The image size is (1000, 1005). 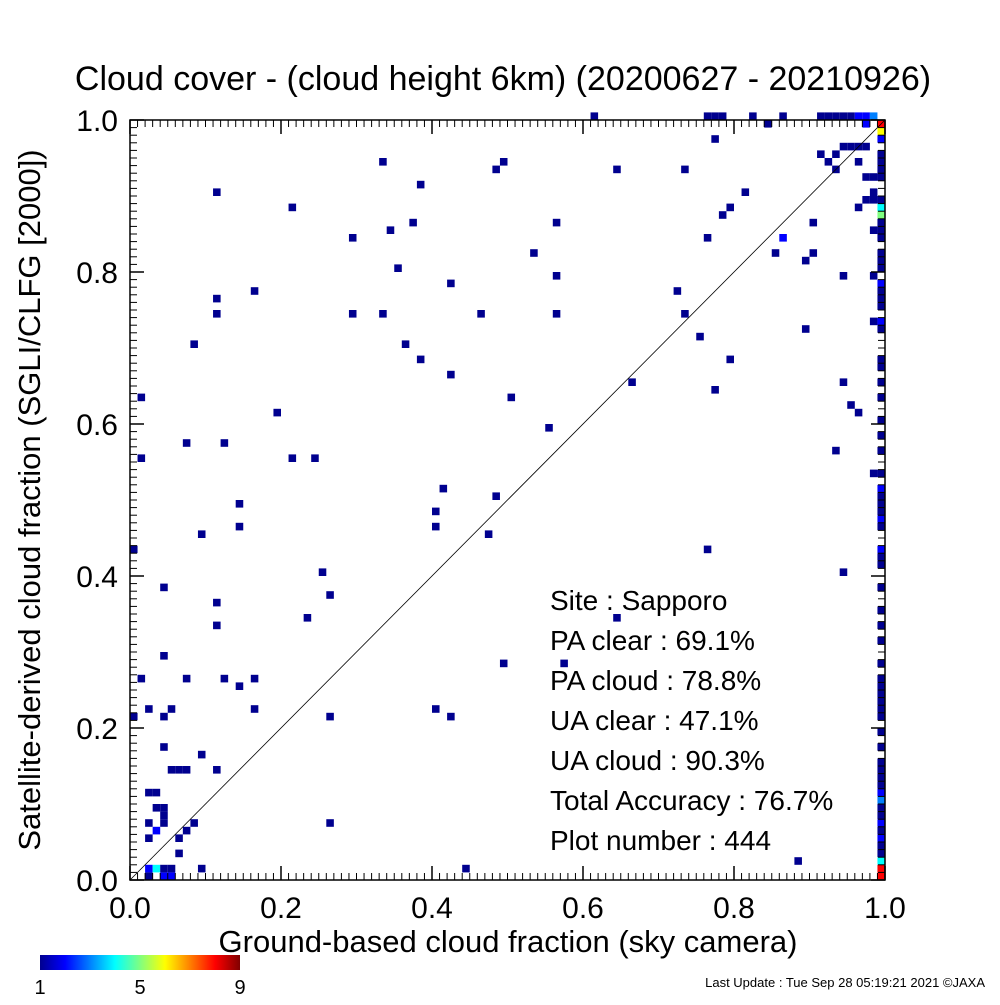 I want to click on y-tick-label: 0.4, so click(x=97, y=577).